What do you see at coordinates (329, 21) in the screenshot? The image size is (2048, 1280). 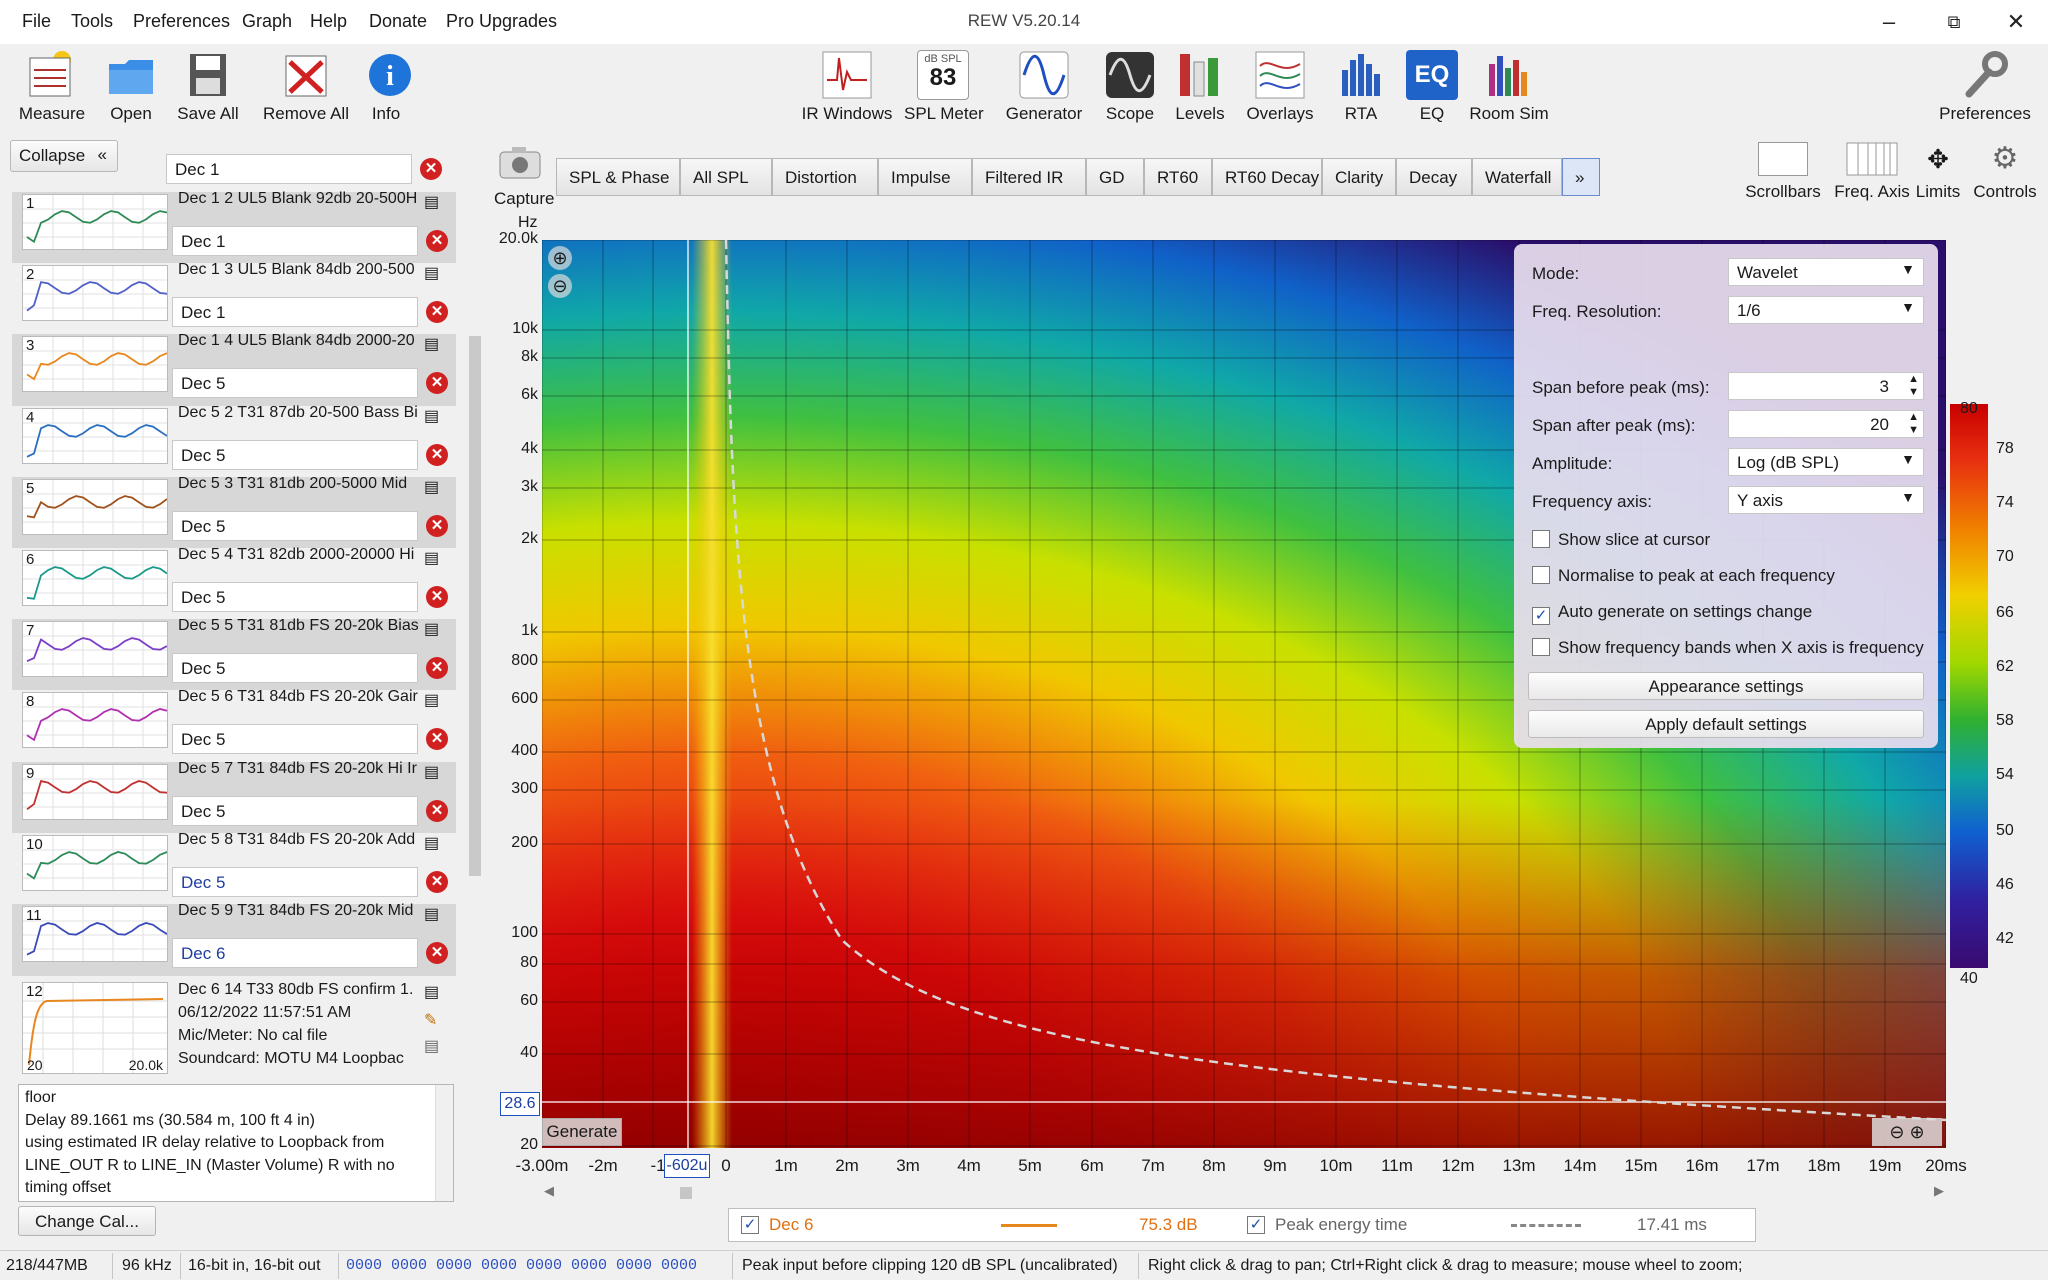 I see `menu-help: Help` at bounding box center [329, 21].